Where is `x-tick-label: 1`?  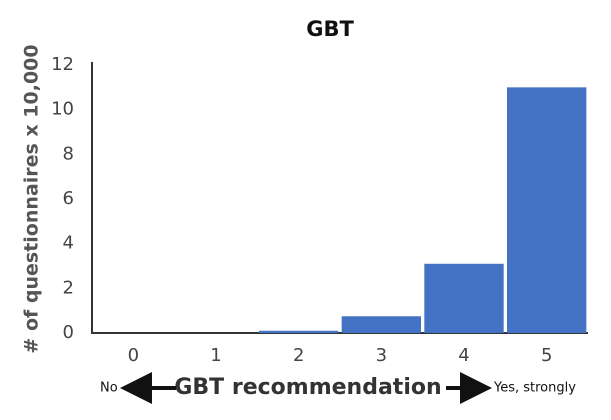 x-tick-label: 1 is located at coordinates (215, 355).